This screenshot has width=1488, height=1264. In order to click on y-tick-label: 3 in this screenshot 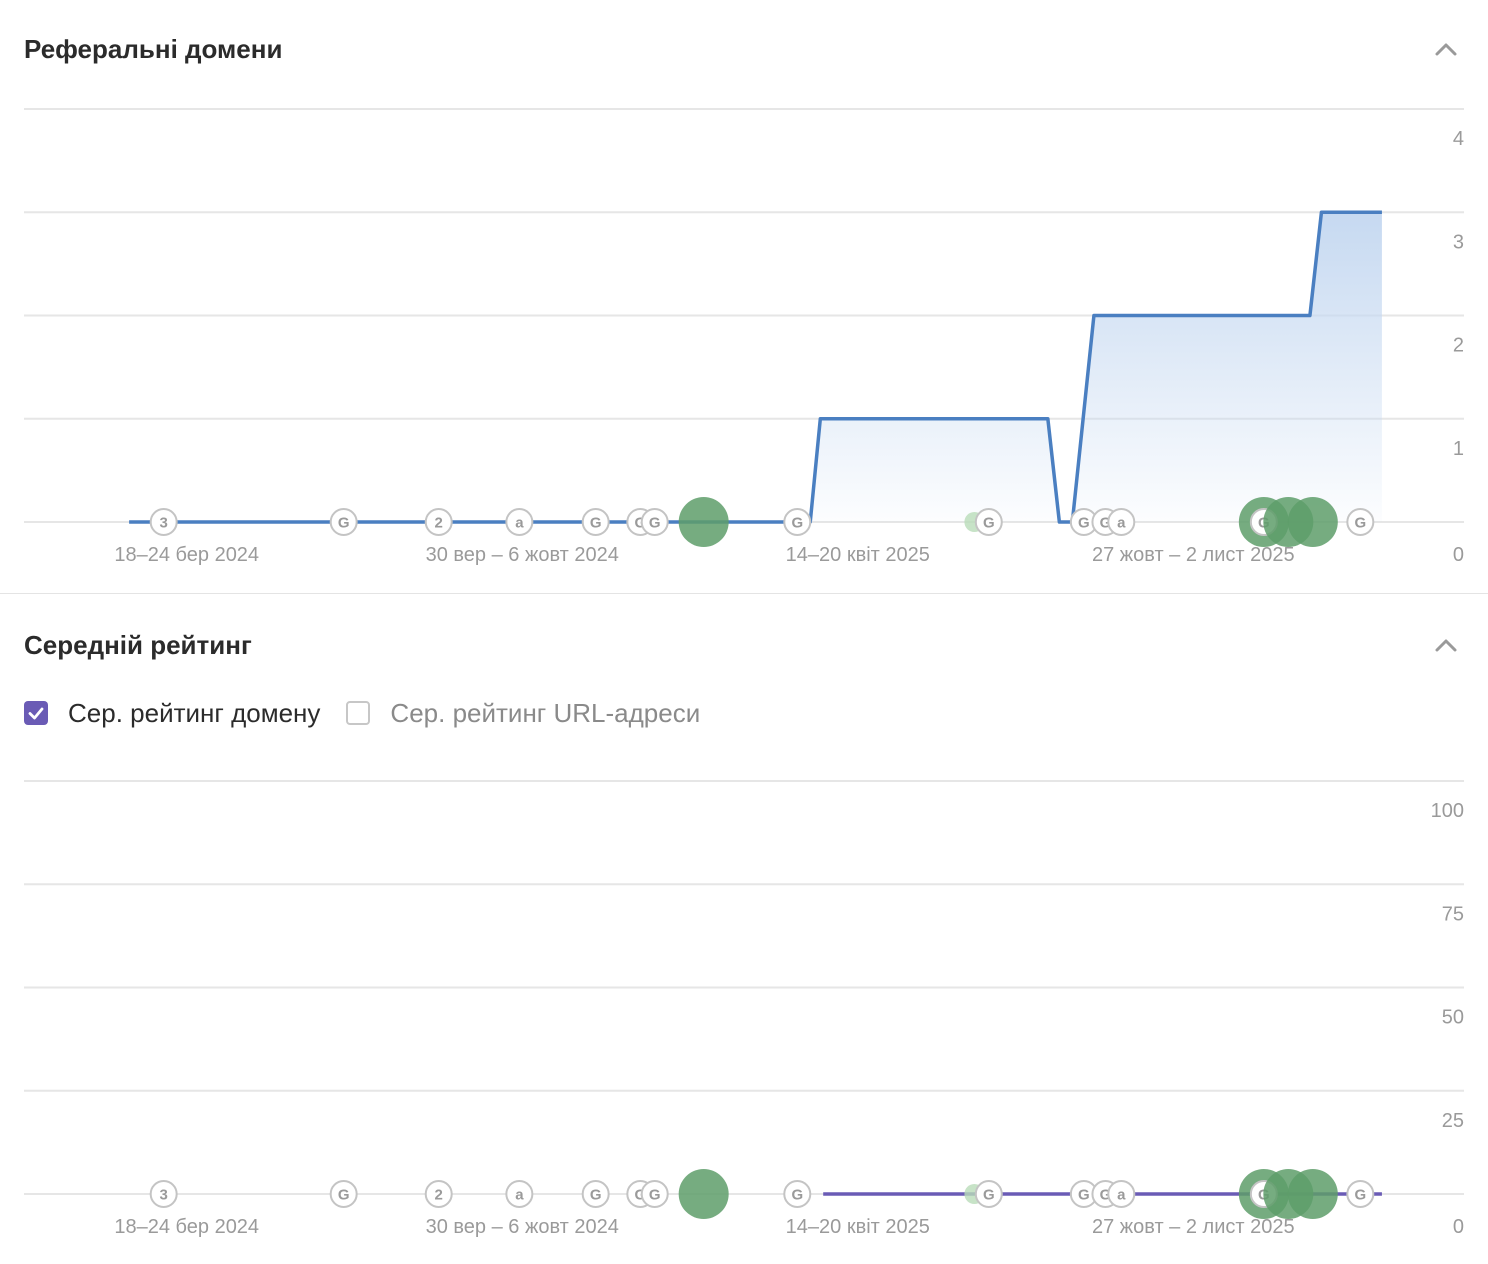, I will do `click(1458, 242)`.